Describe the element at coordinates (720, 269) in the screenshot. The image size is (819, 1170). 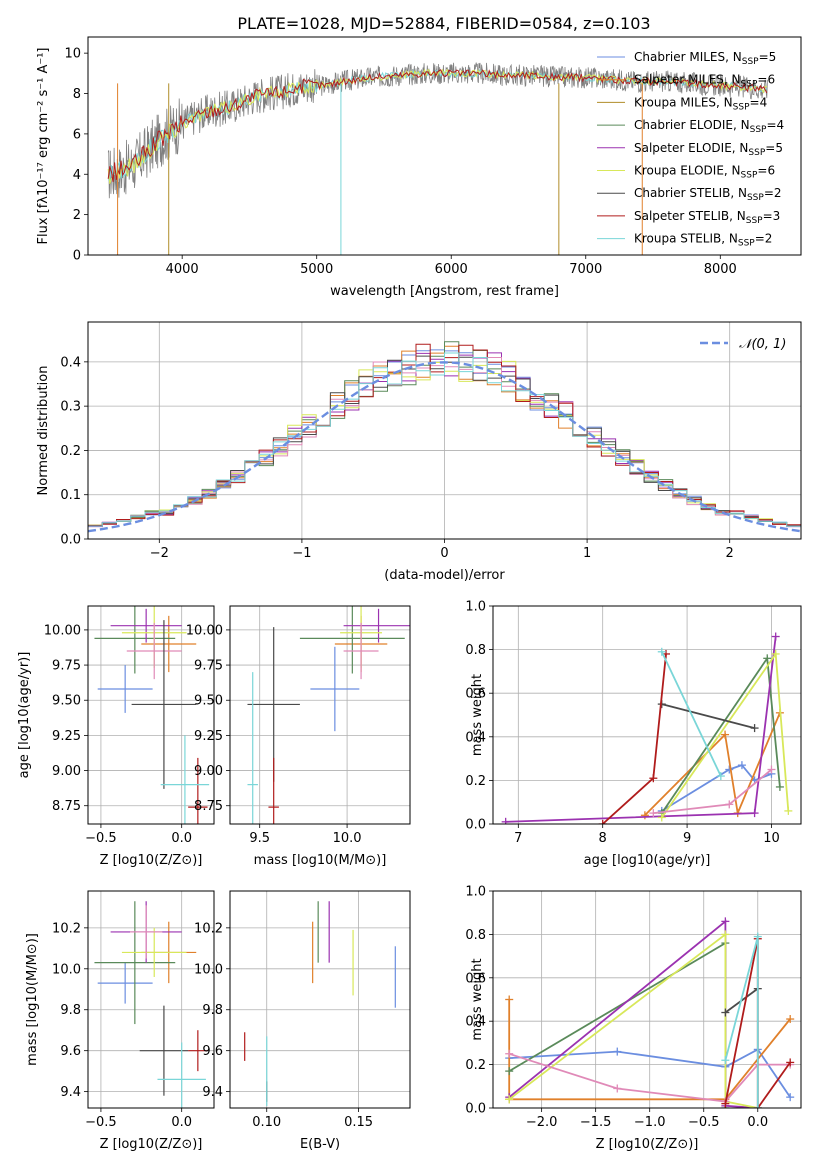
I see `x-tick-label: 8000` at that location.